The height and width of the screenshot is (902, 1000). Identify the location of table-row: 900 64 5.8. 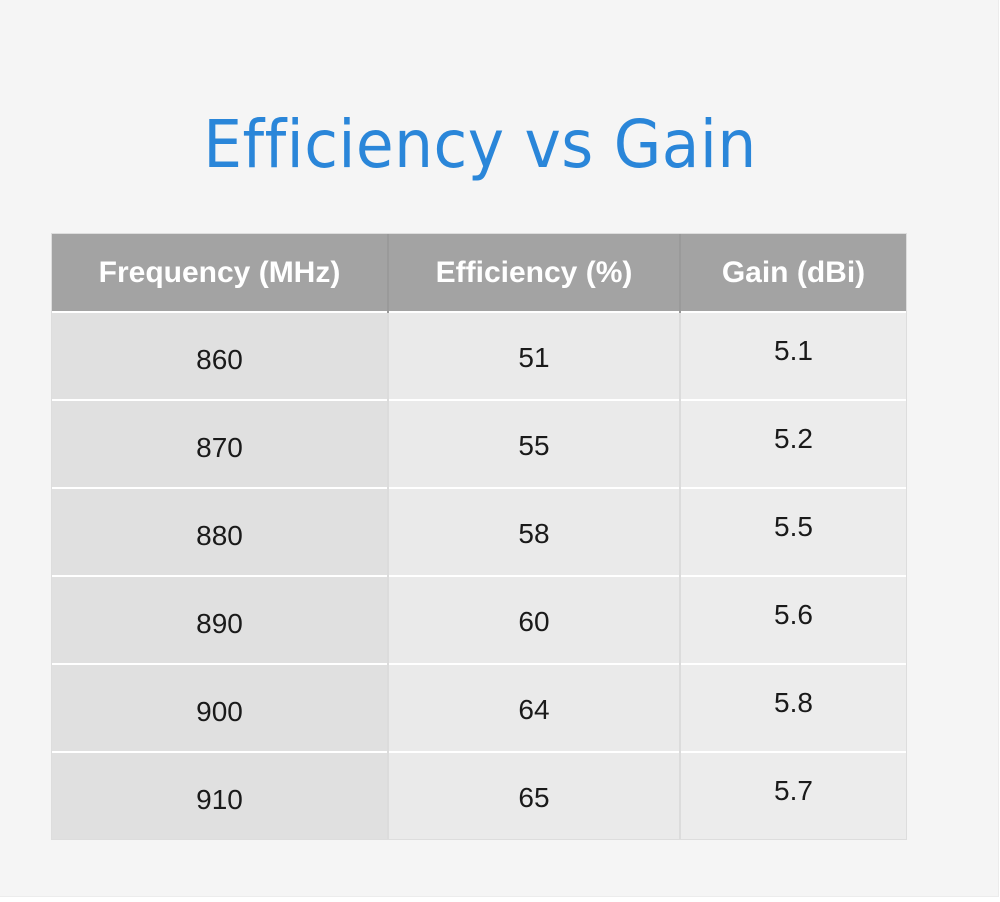
(479, 707).